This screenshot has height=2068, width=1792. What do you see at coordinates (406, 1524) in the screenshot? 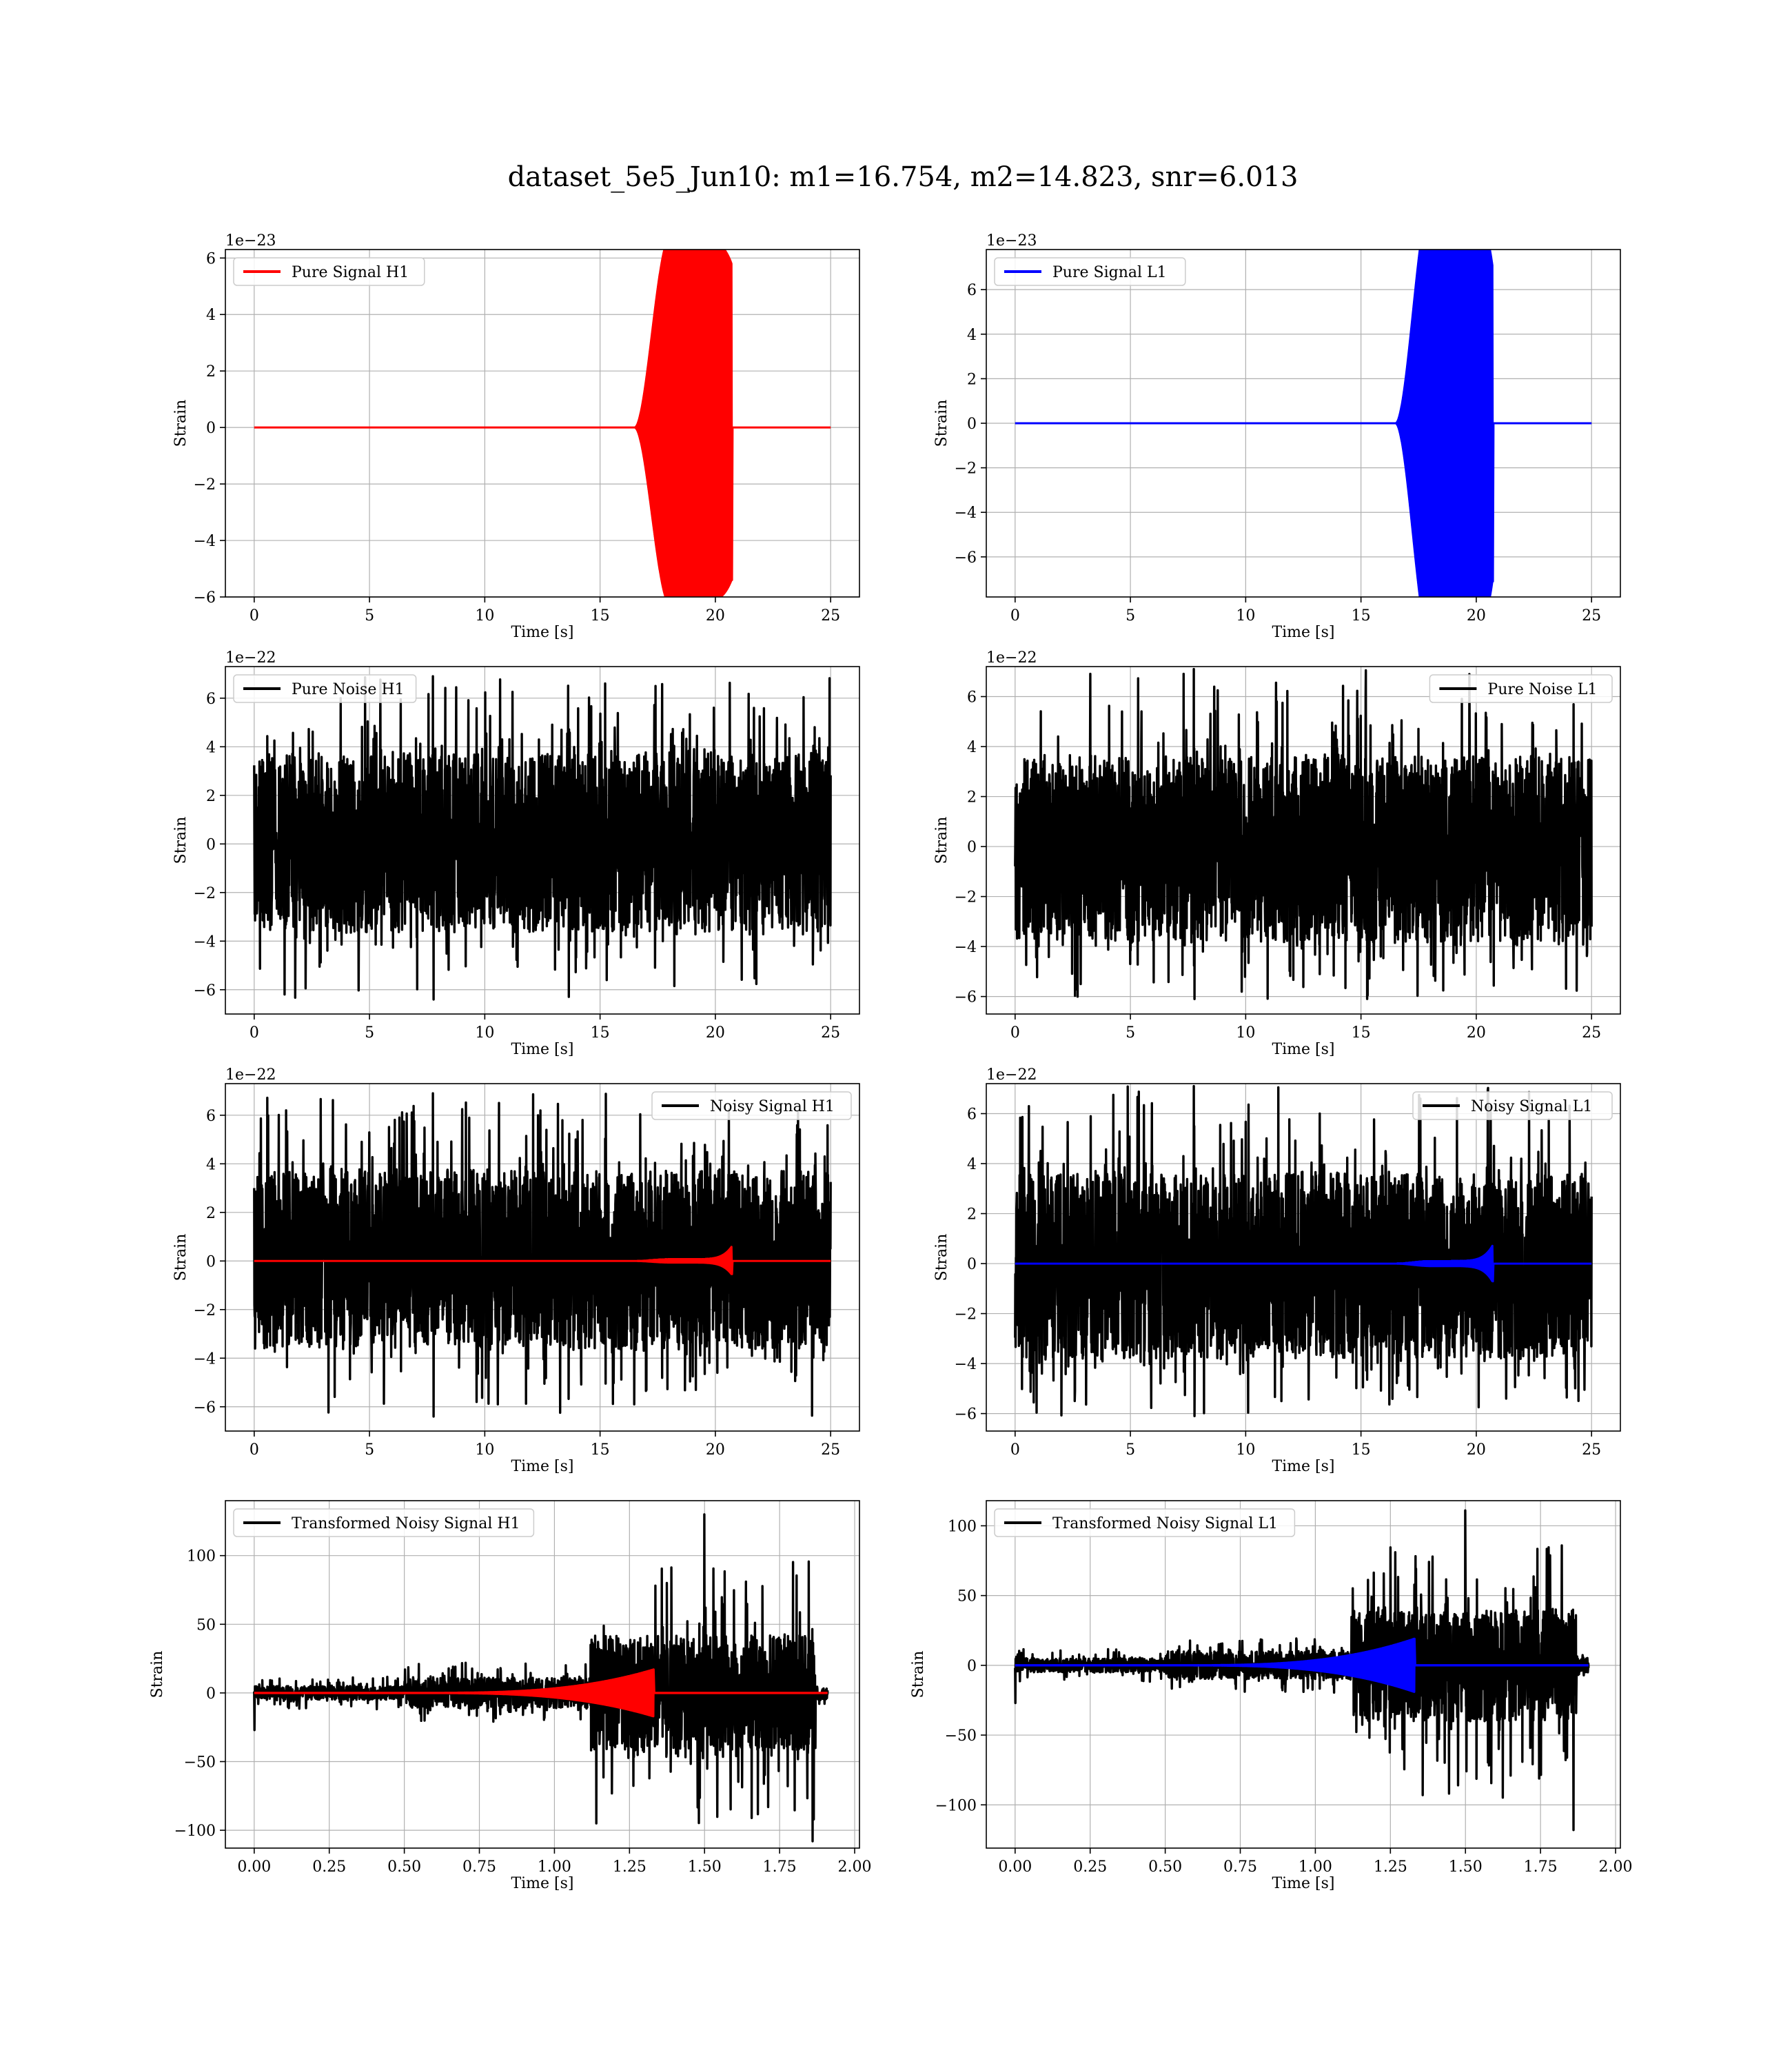
I see `legend-entry-label: Transformed Noisy Signal H1` at bounding box center [406, 1524].